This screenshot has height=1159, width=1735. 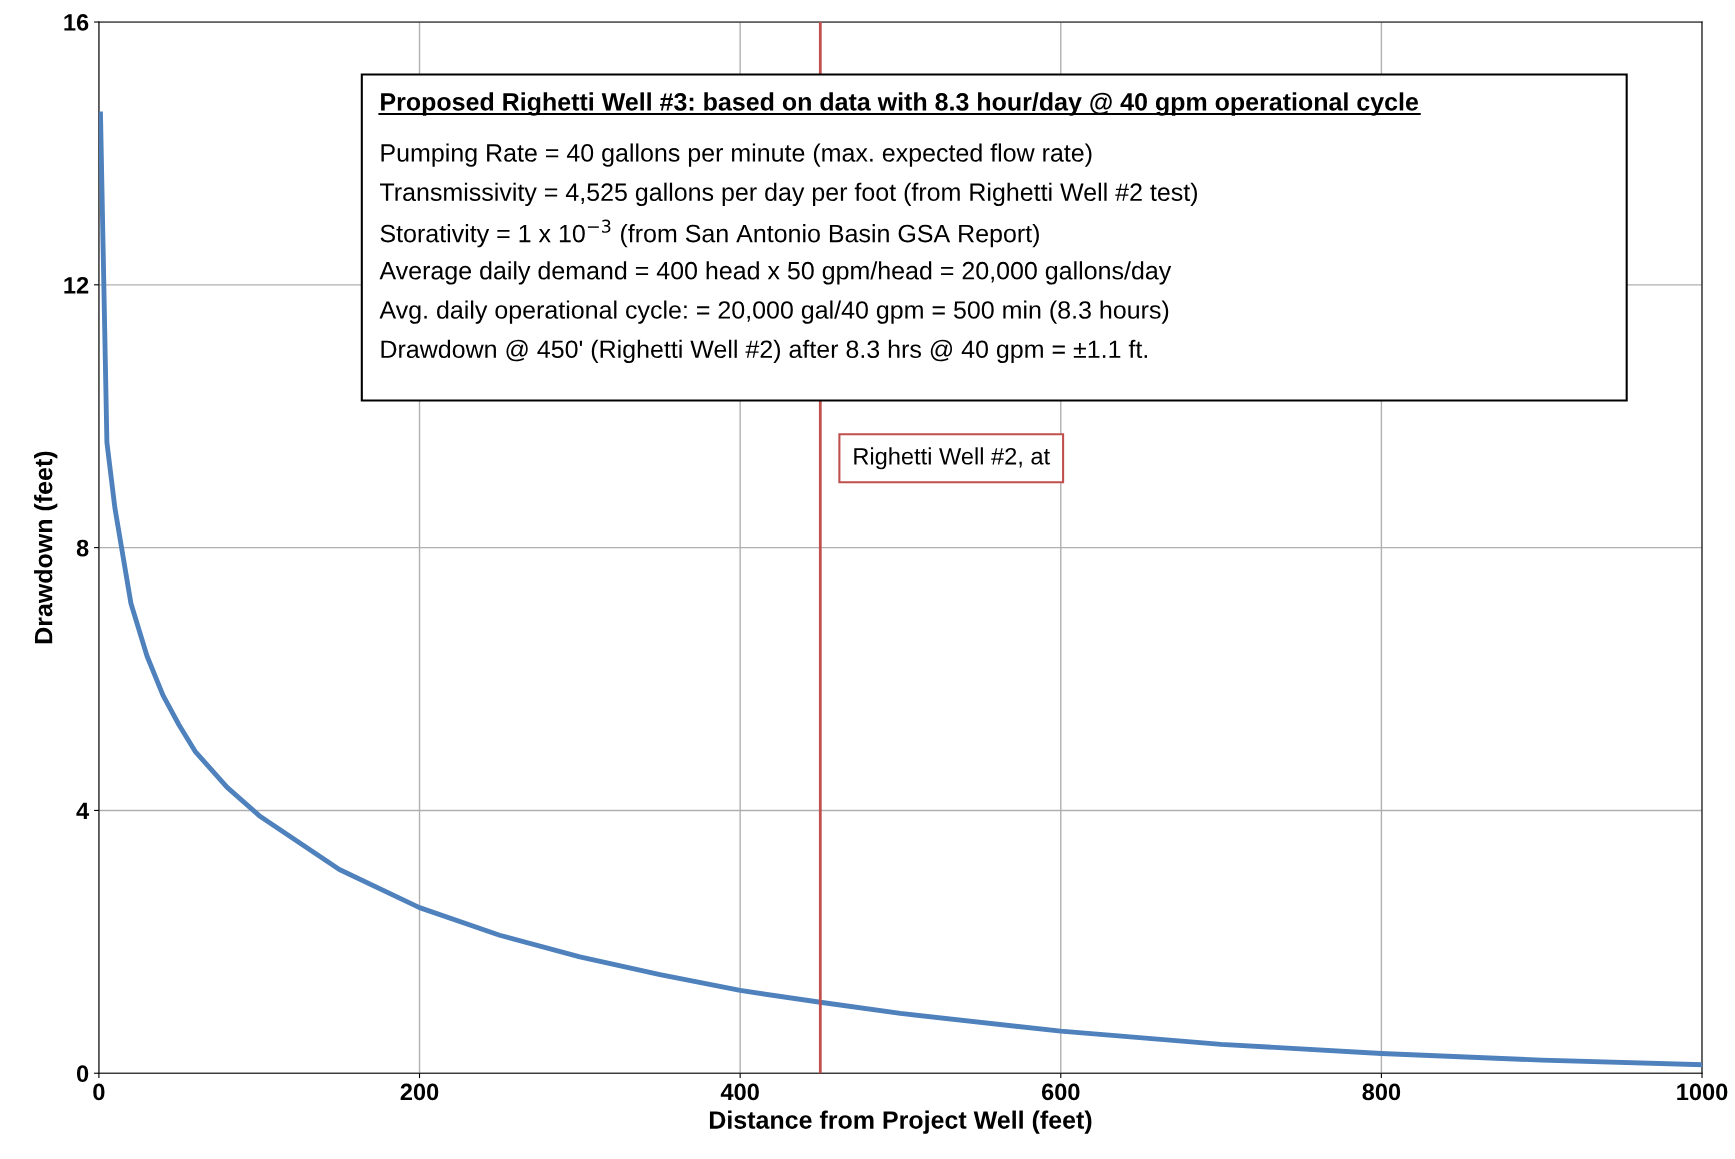 I want to click on annotation: Drawdown @ 450' (Righetti Well #2) after 8.3 hrs @ 40 gpm = ±1.1 ft., so click(x=764, y=351).